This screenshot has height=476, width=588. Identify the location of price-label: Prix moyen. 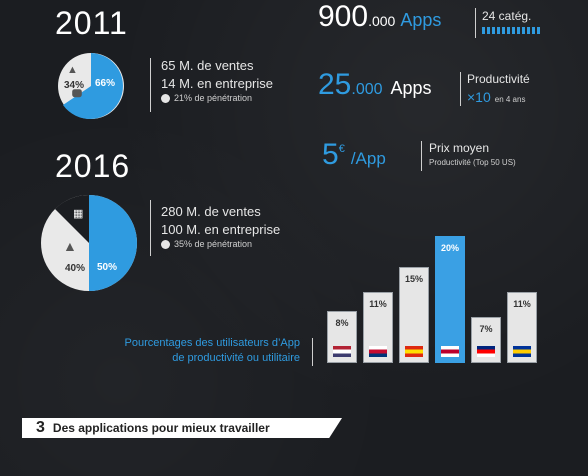
(459, 148).